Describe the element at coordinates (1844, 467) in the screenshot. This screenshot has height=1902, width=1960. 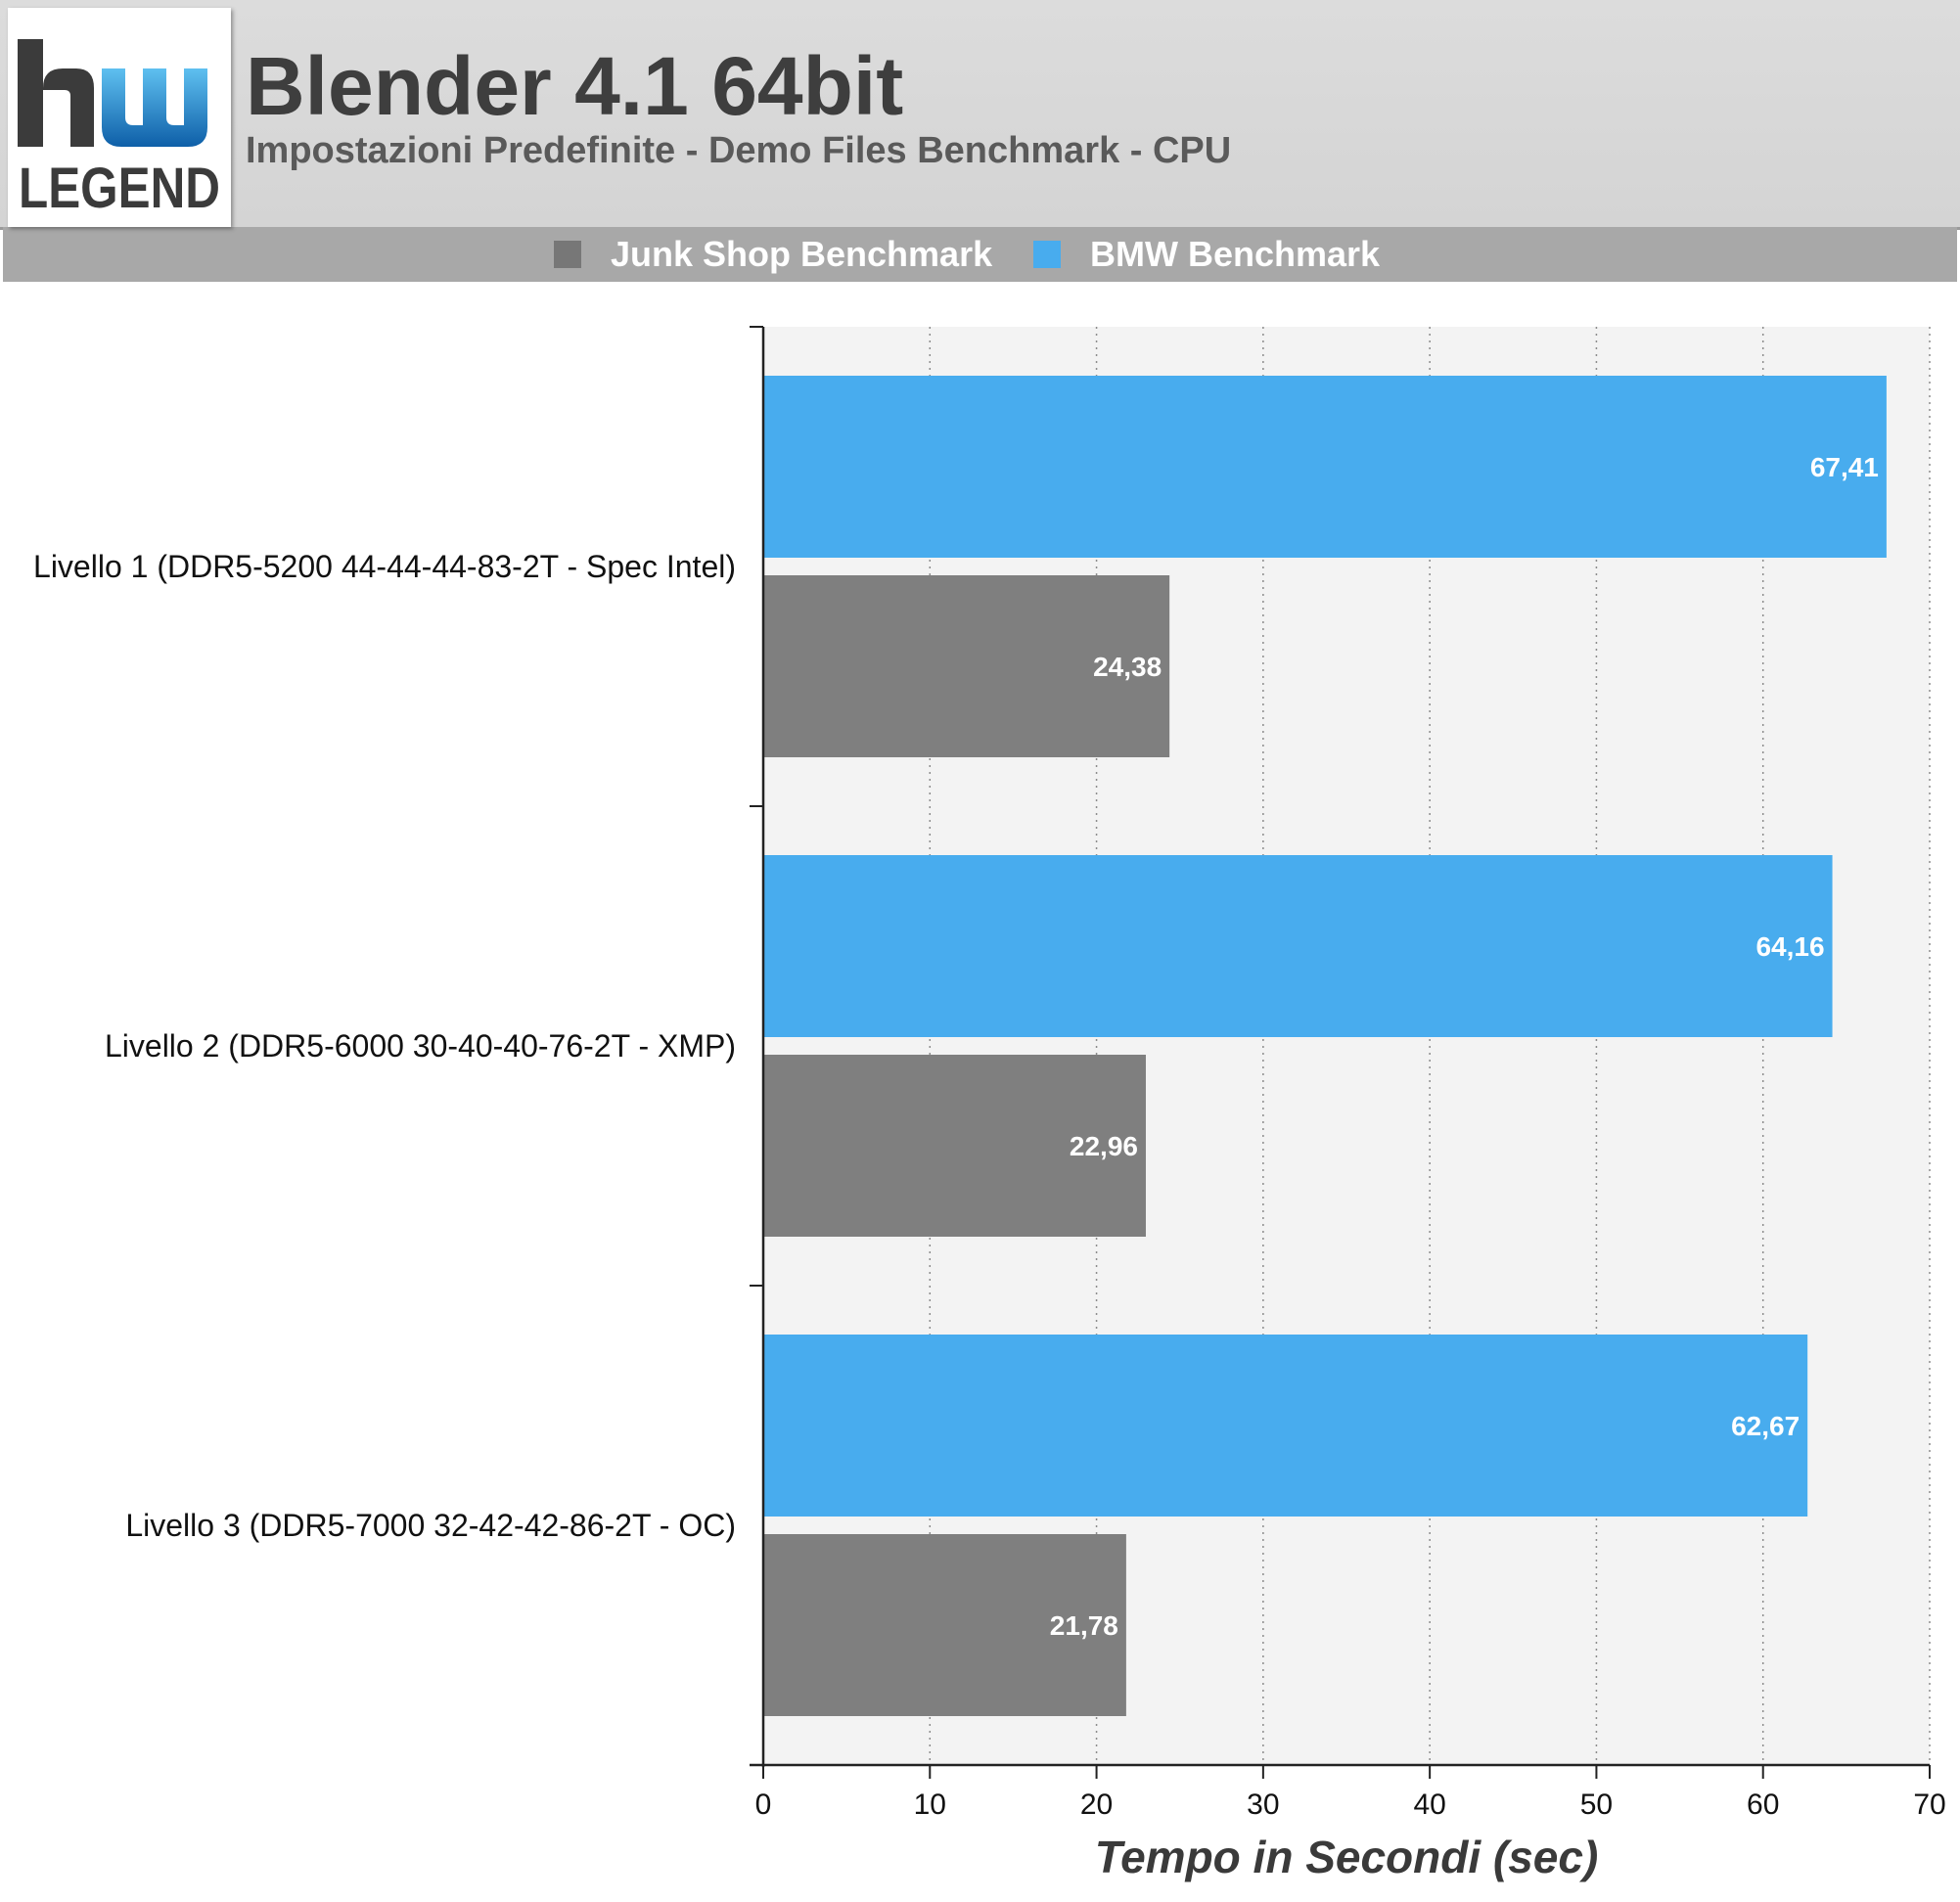
I see `value-label-bmw-1: 67,41` at that location.